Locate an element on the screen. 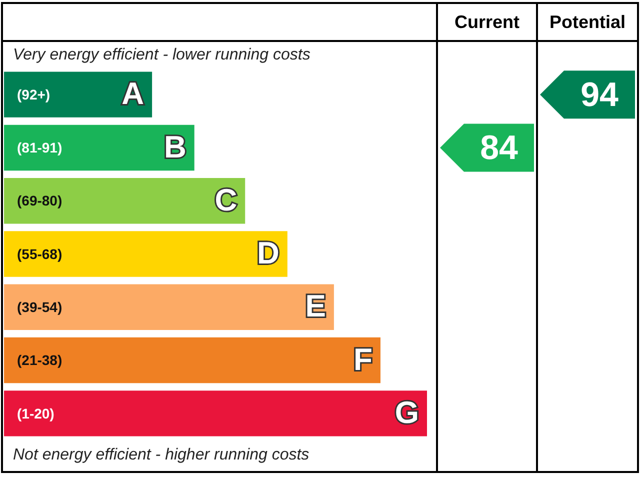 This screenshot has width=640, height=479. annotation: (55-68) is located at coordinates (39, 254).